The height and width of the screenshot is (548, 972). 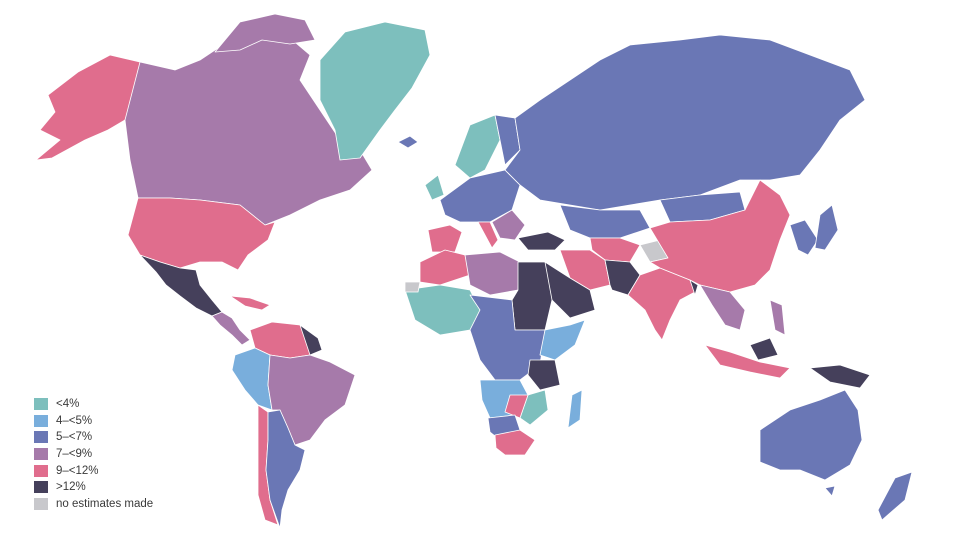 What do you see at coordinates (840, 376) in the screenshot?
I see `region-new-guinea` at bounding box center [840, 376].